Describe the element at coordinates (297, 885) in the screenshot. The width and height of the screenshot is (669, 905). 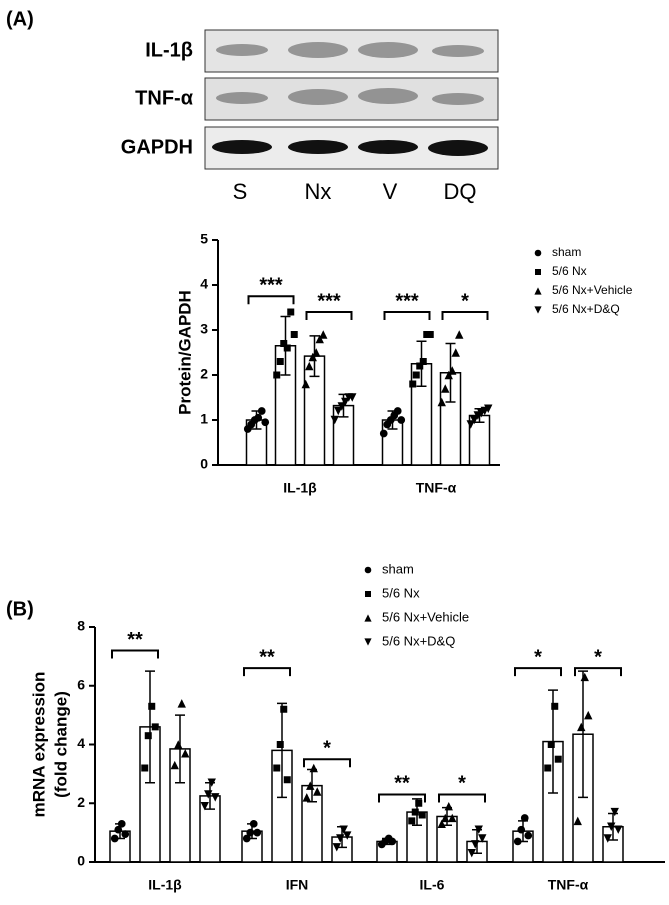
I see `x-tick-label: IFN` at that location.